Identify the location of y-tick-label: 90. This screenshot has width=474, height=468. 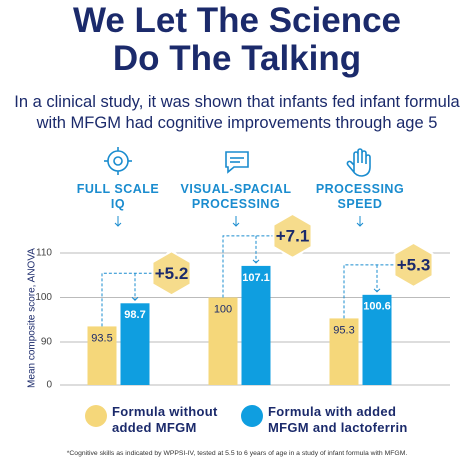
(47, 342).